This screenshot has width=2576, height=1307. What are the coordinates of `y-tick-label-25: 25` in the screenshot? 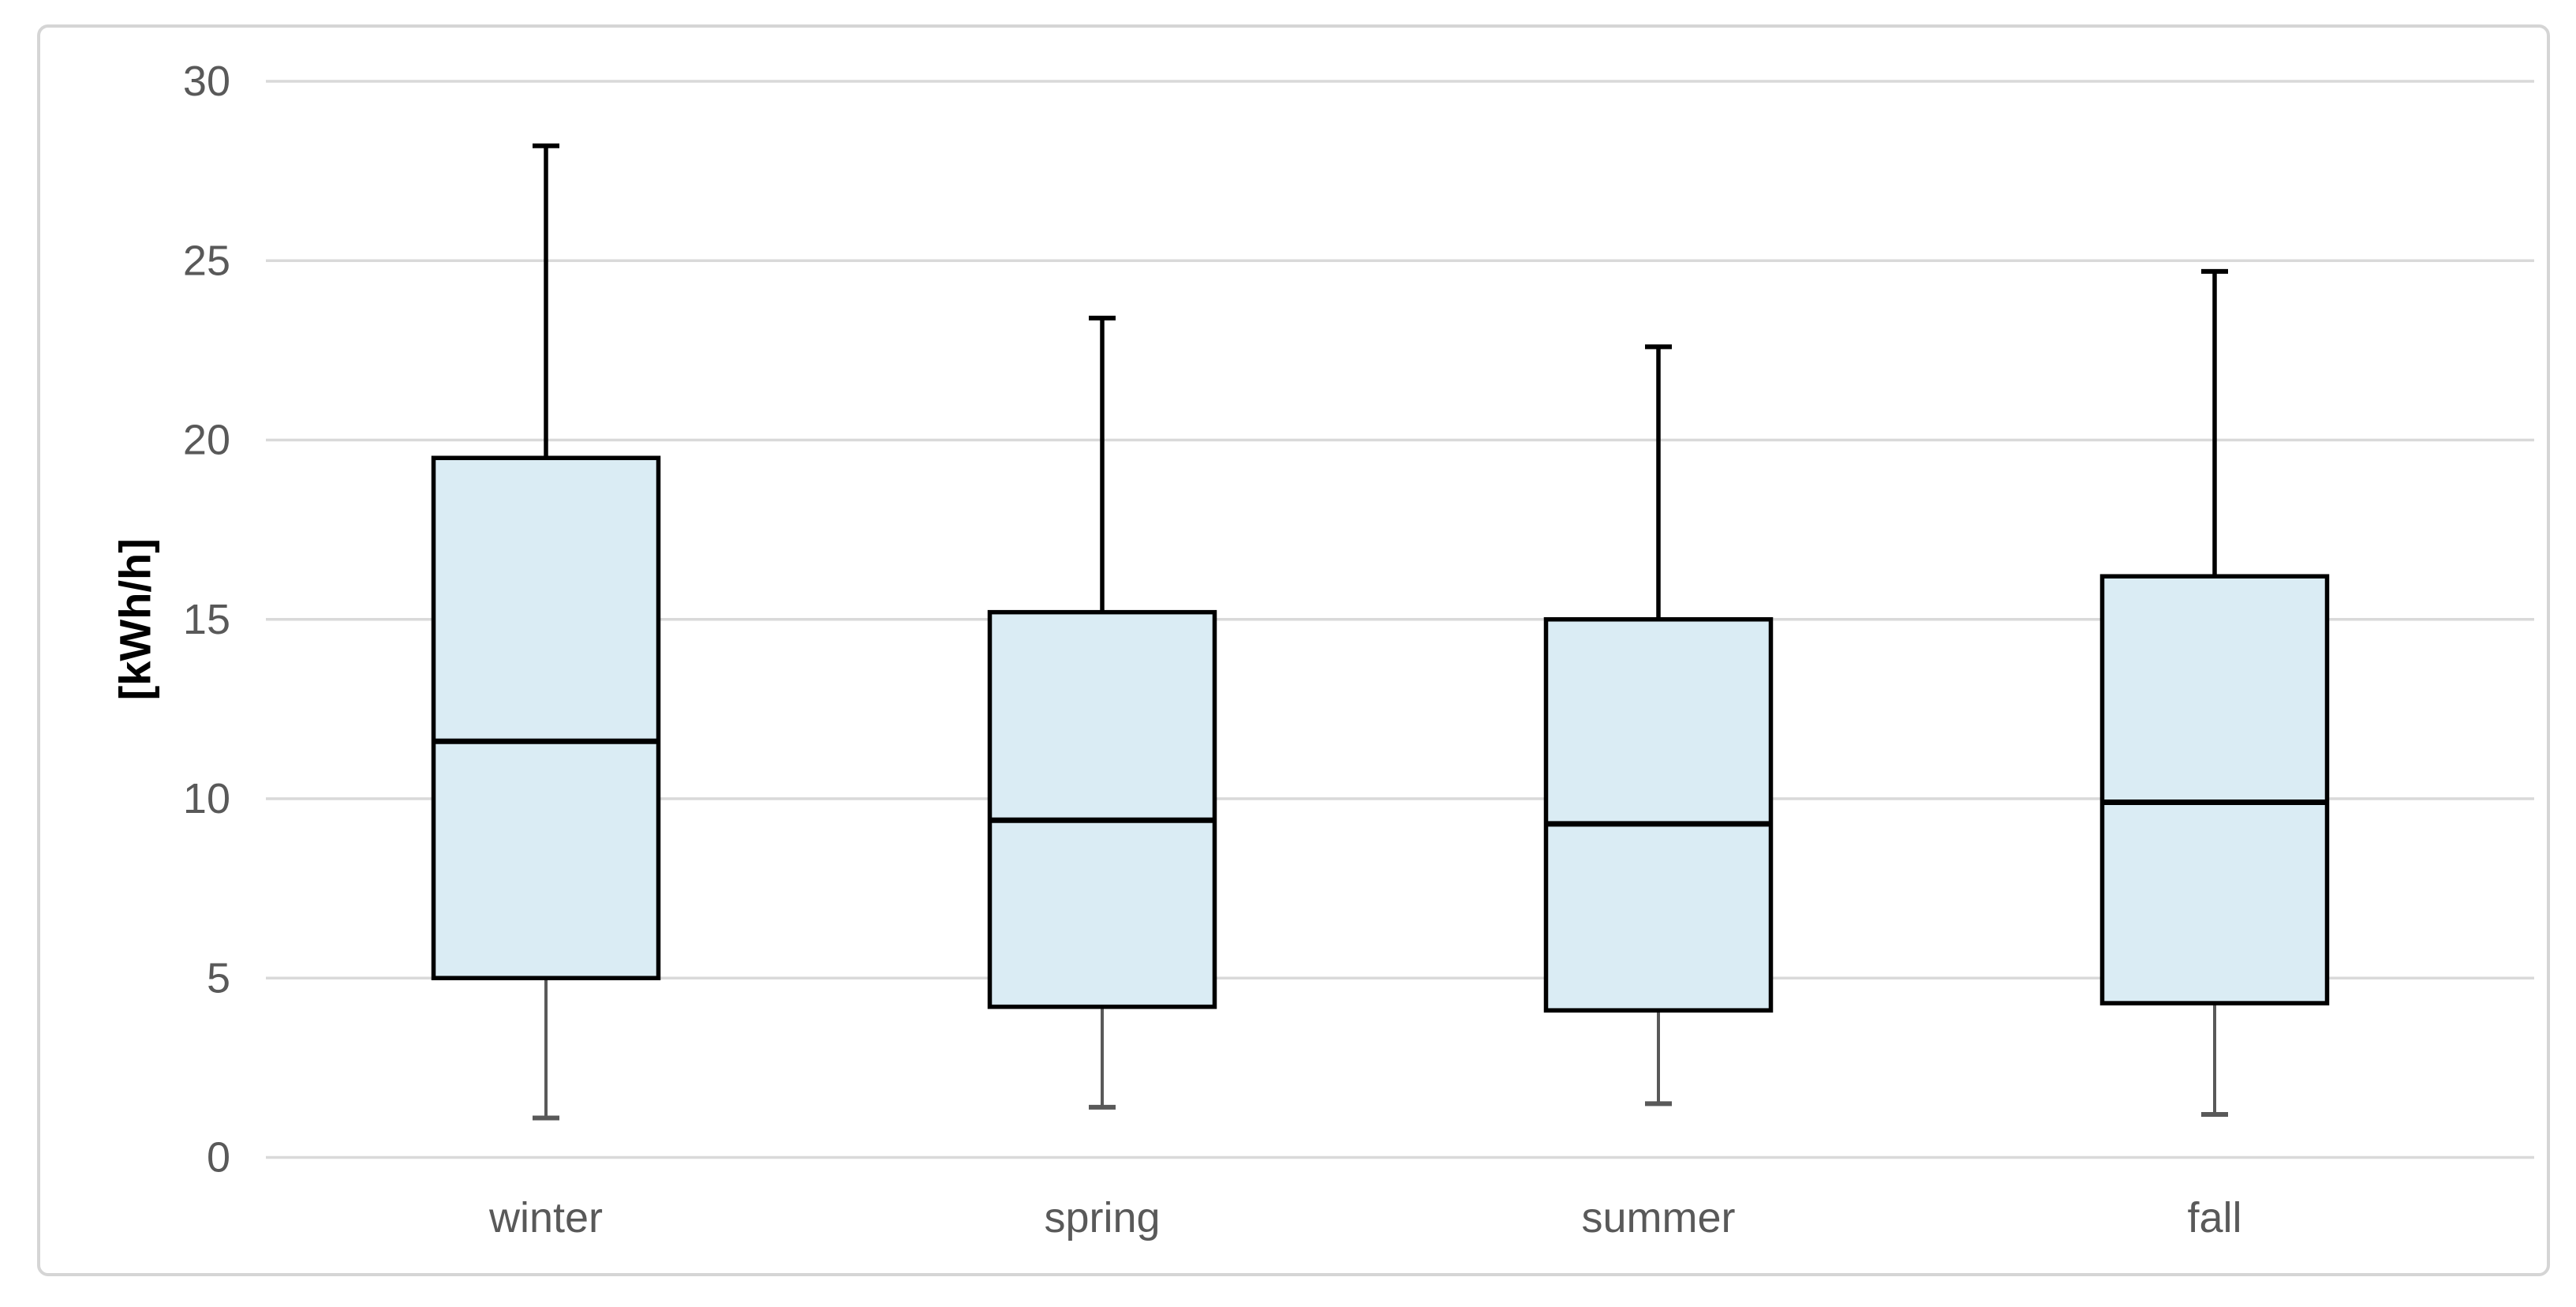 It's located at (206, 260).